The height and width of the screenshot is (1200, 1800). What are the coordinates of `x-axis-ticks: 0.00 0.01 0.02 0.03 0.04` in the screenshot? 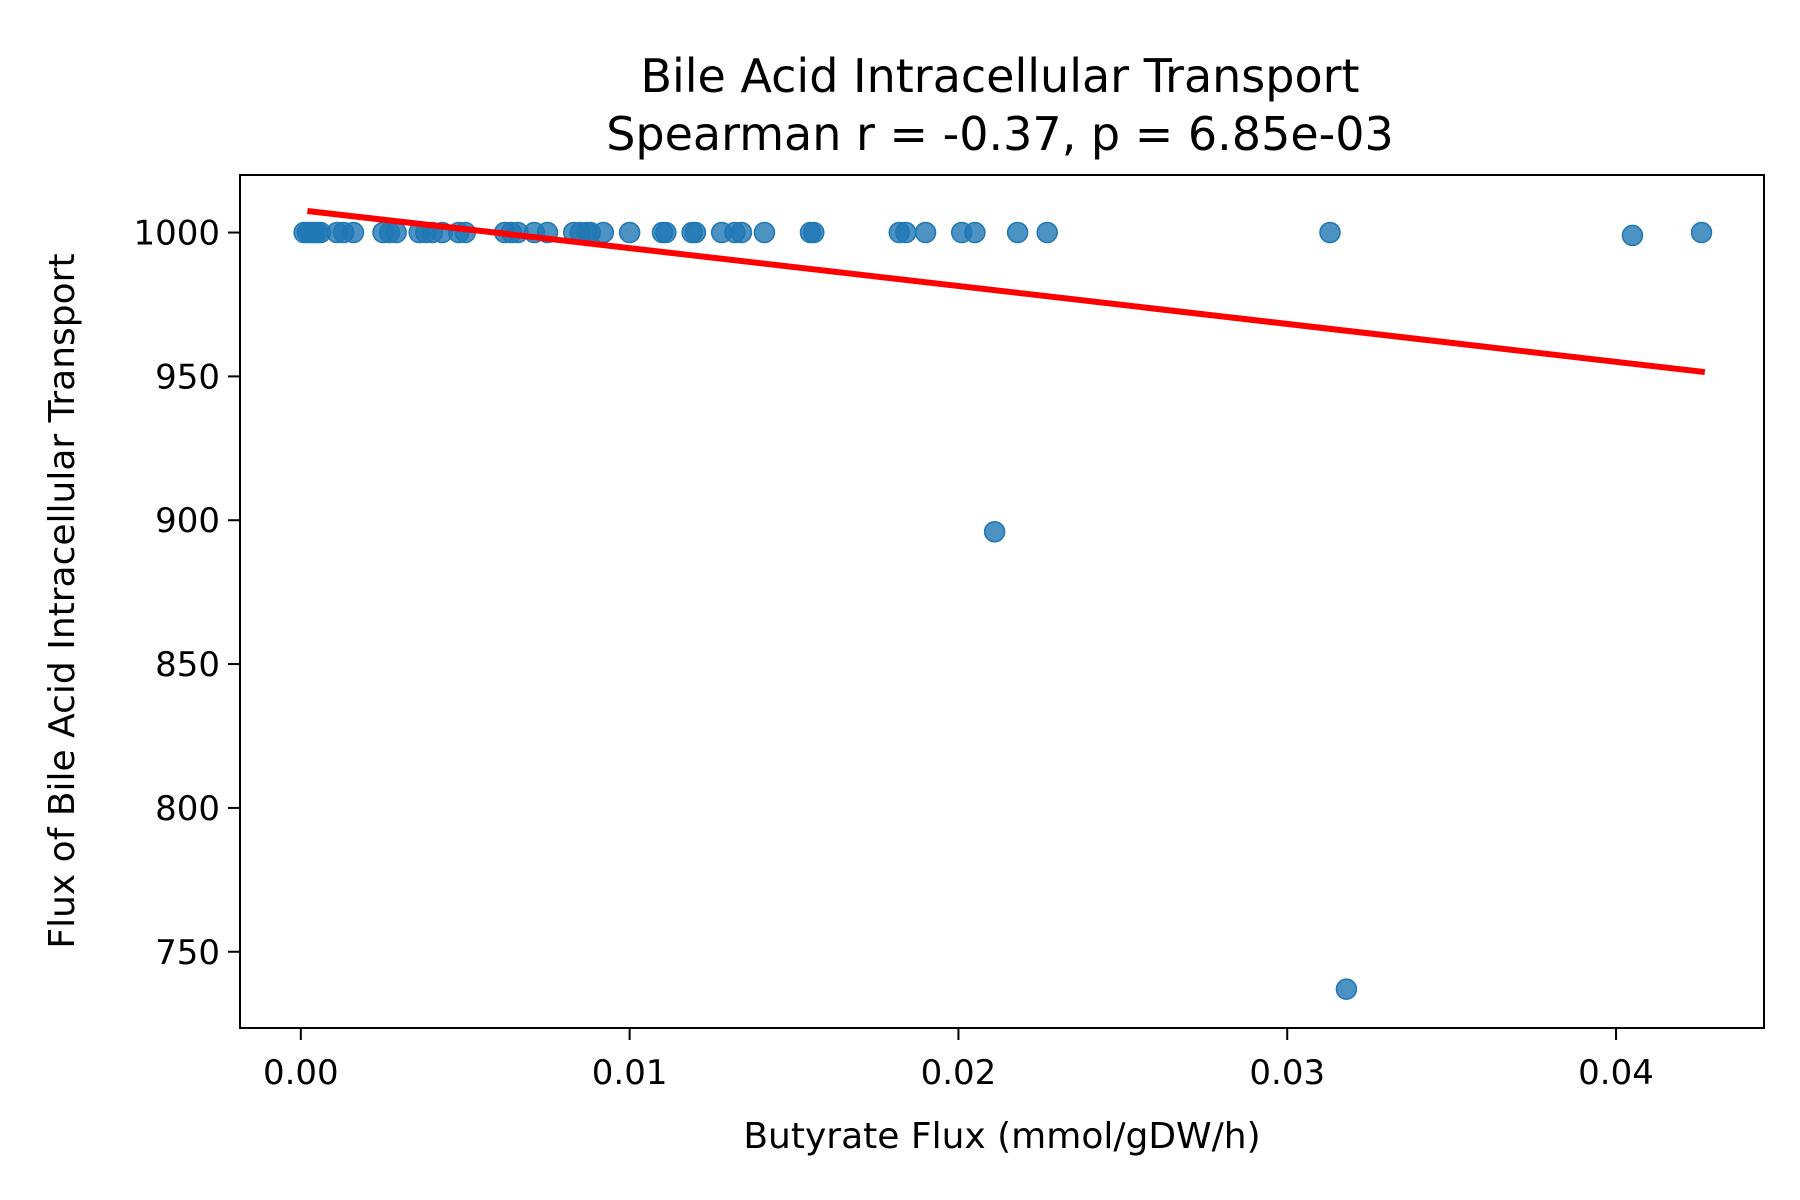 It's located at (958, 1060).